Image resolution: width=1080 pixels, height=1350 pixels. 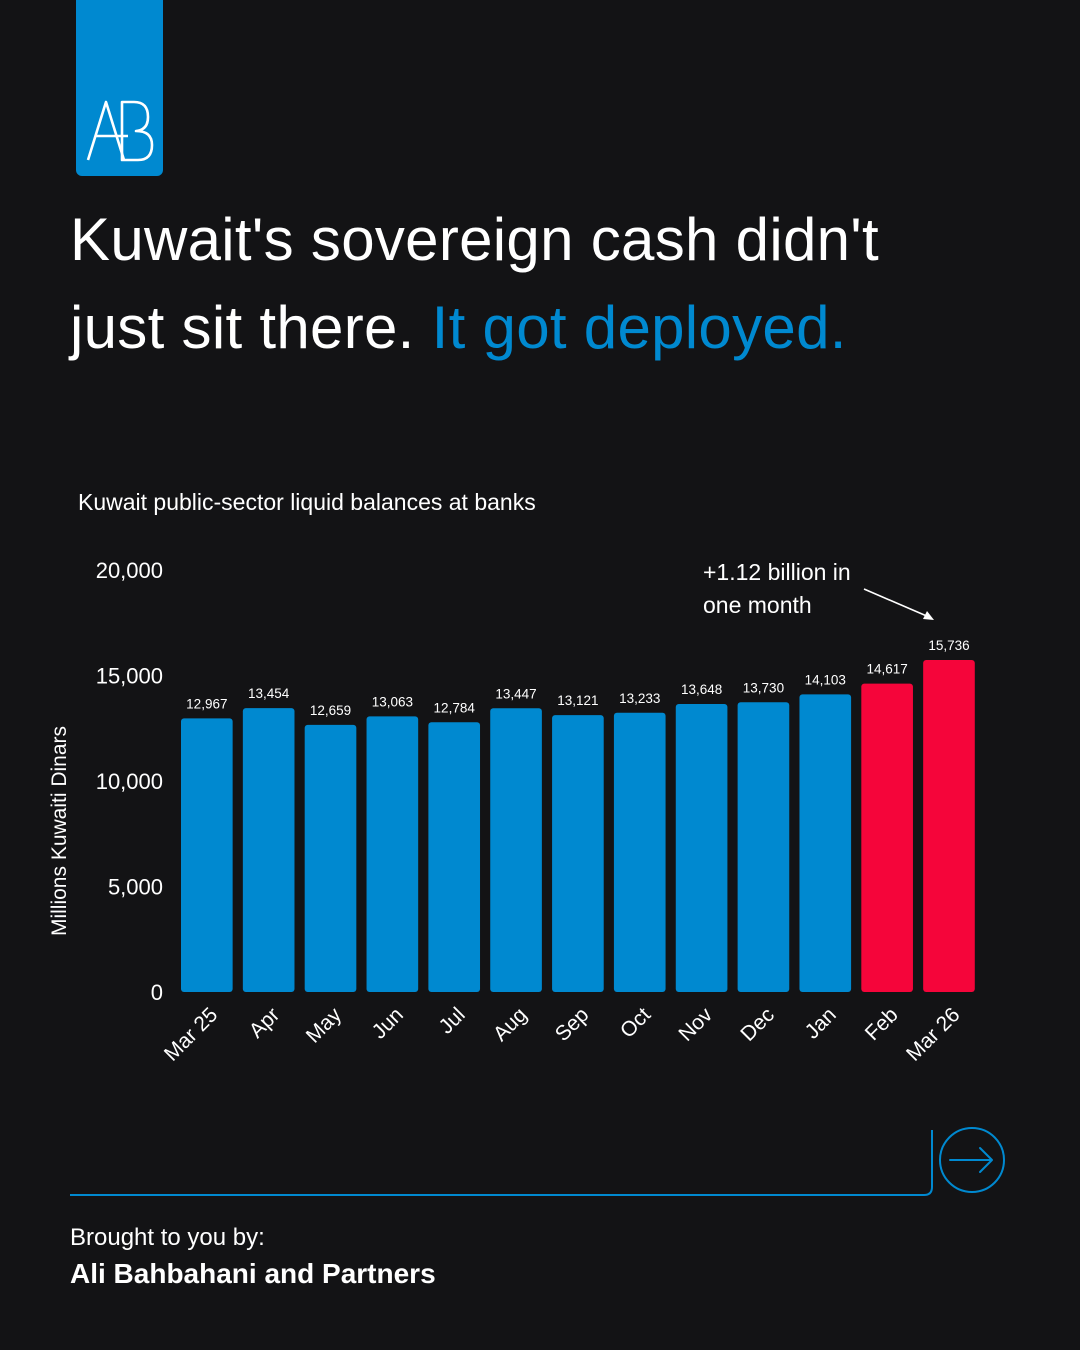 I want to click on x-tick-label: Sep, so click(x=572, y=1024).